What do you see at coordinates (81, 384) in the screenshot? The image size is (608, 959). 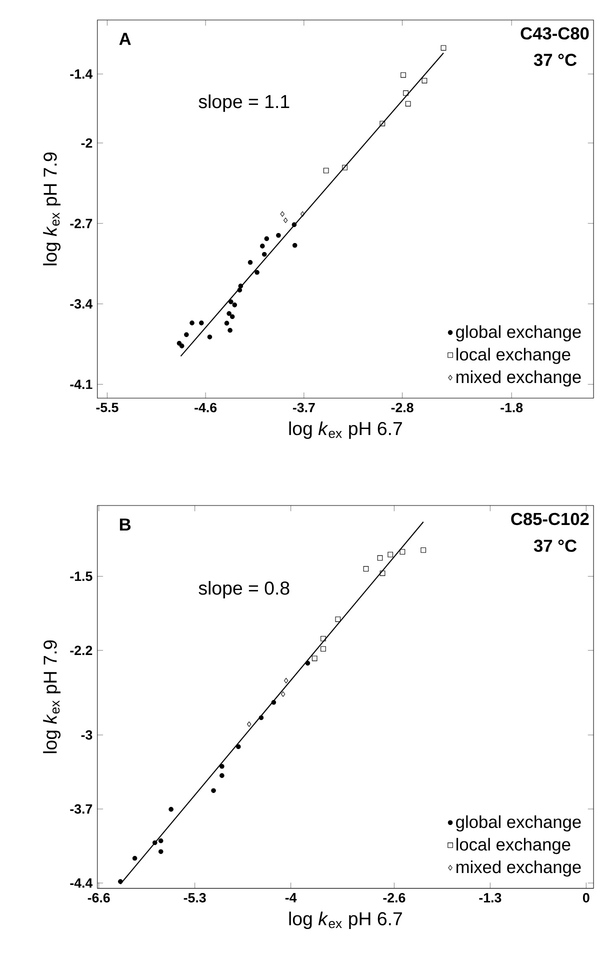 I see `y-tick-label: -4.1` at bounding box center [81, 384].